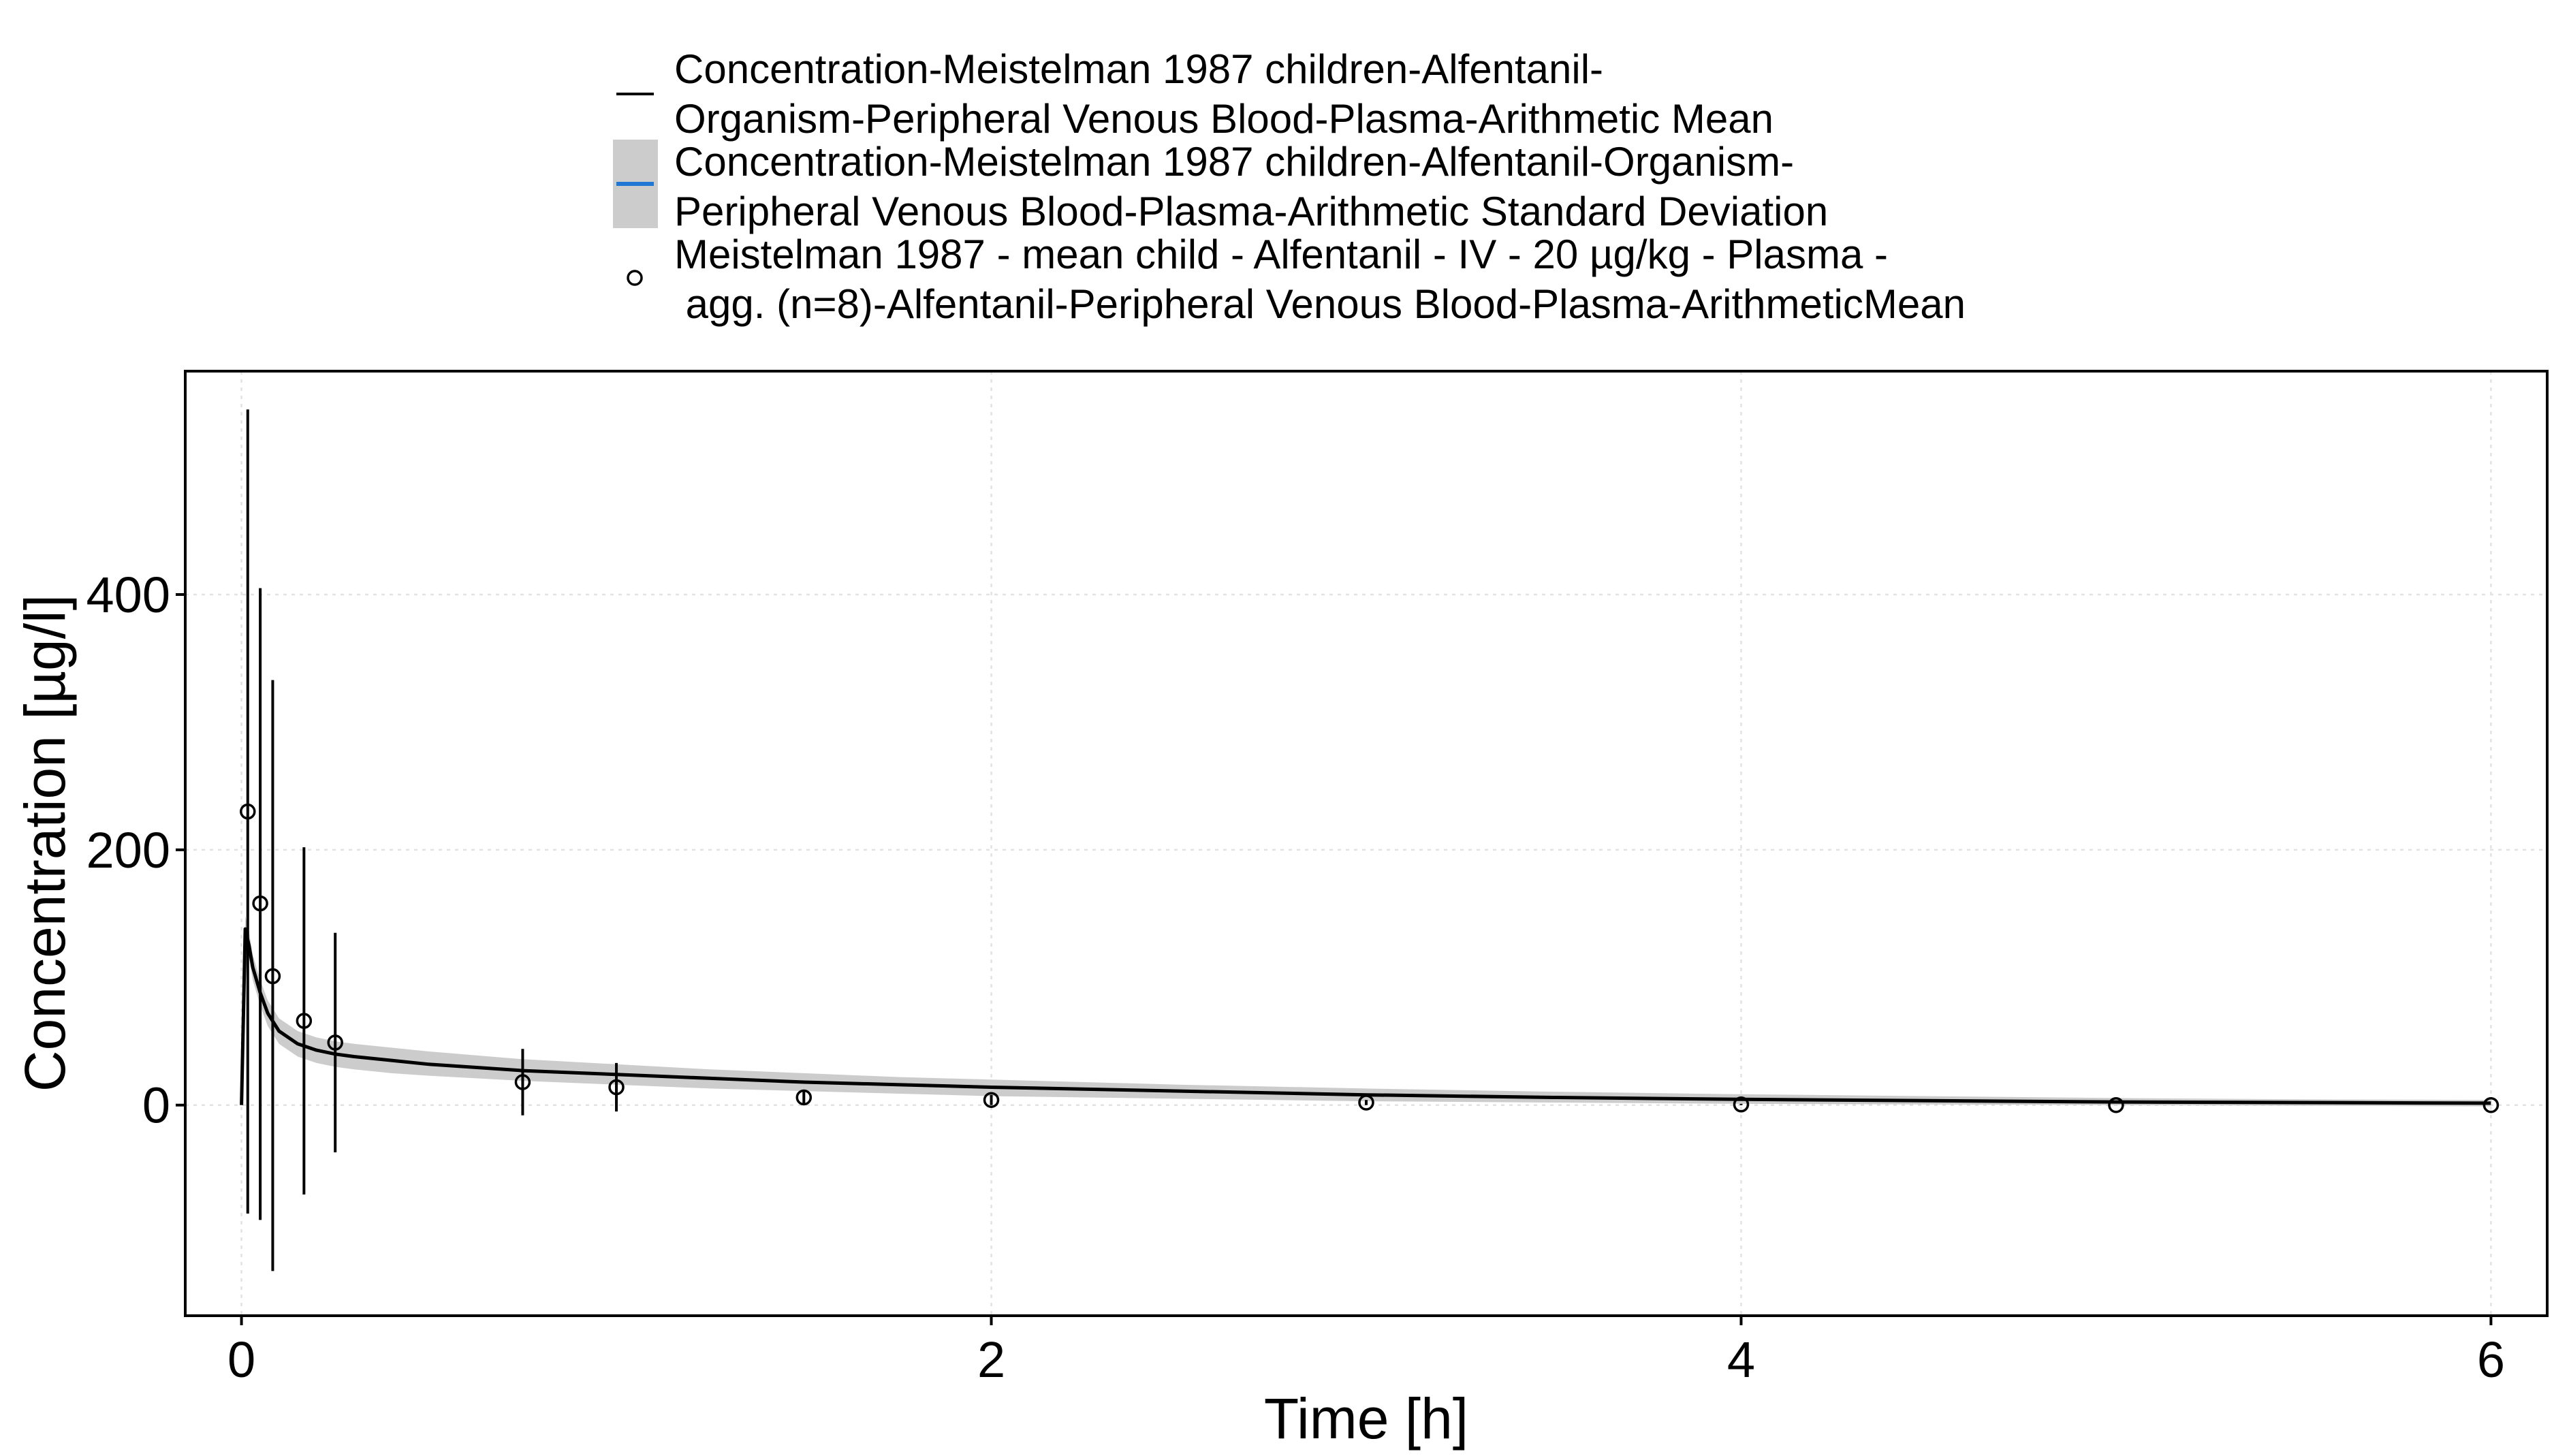  Describe the element at coordinates (45, 843) in the screenshot. I see `y-axis-title: Concentration [µg/l]` at that location.